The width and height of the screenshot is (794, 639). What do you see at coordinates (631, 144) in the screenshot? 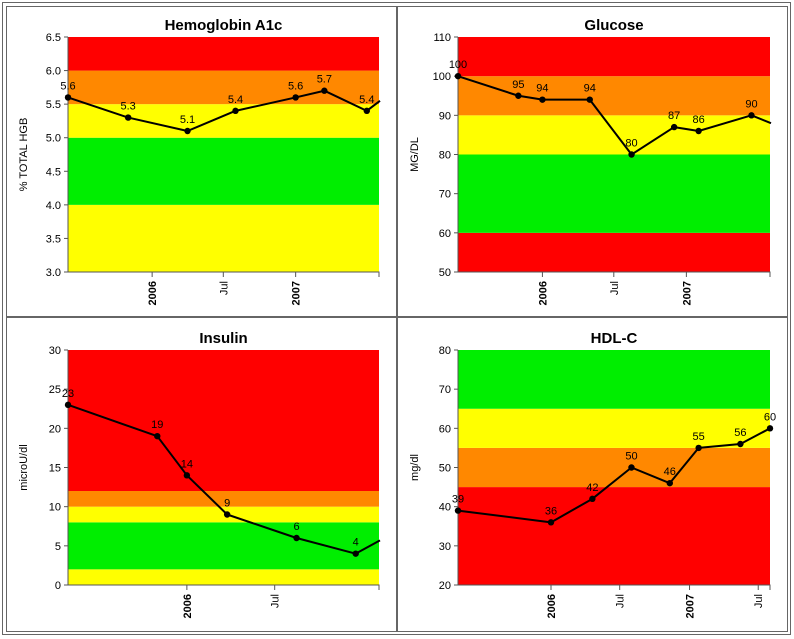
I see `data-label: 80` at bounding box center [631, 144].